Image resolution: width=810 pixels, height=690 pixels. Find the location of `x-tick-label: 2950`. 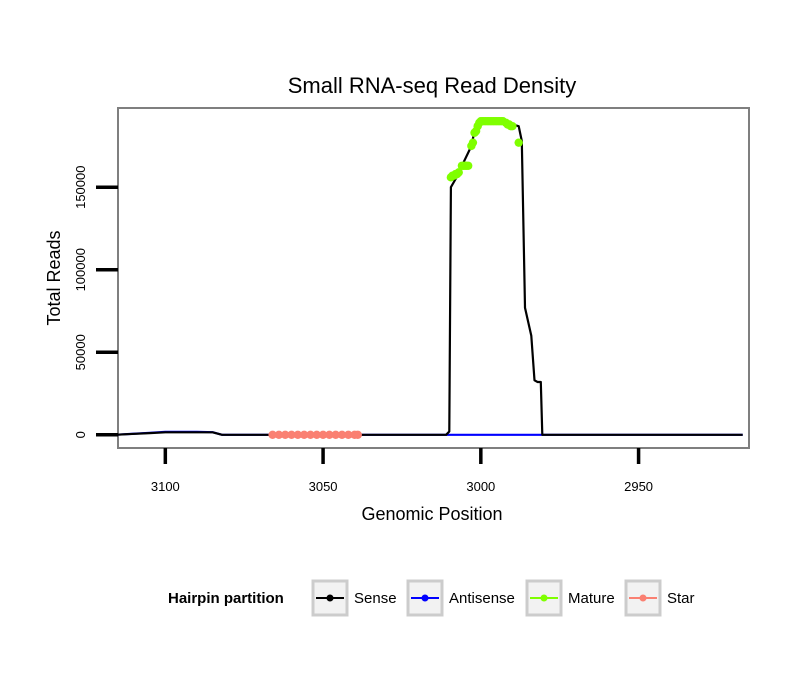

x-tick-label: 2950 is located at coordinates (638, 486).